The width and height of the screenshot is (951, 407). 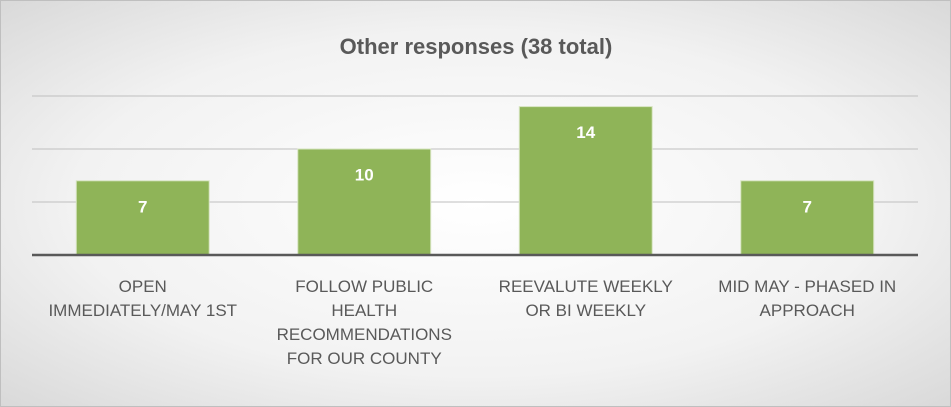 What do you see at coordinates (585, 298) in the screenshot?
I see `x-tick-label: REEVALUTE WEEKLY OR BI WEEKLY` at bounding box center [585, 298].